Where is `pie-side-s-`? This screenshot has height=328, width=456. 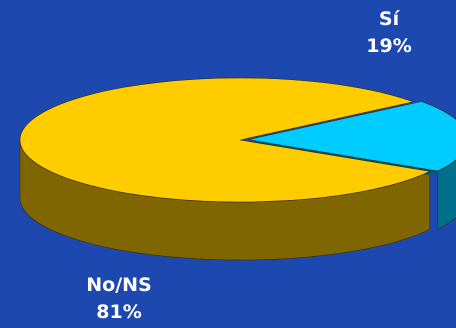 pie-side-s- is located at coordinates (446, 194).